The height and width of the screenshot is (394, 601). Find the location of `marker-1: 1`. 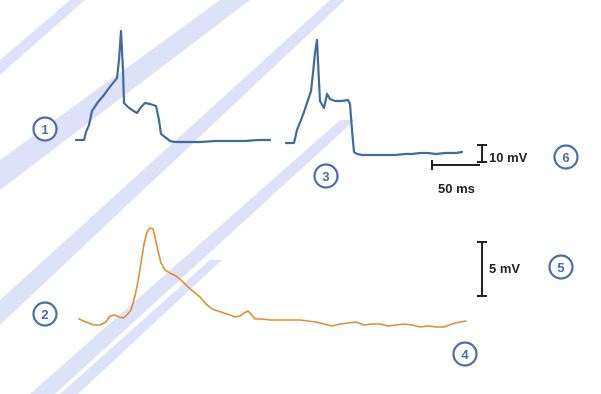

marker-1: 1 is located at coordinates (45, 129).